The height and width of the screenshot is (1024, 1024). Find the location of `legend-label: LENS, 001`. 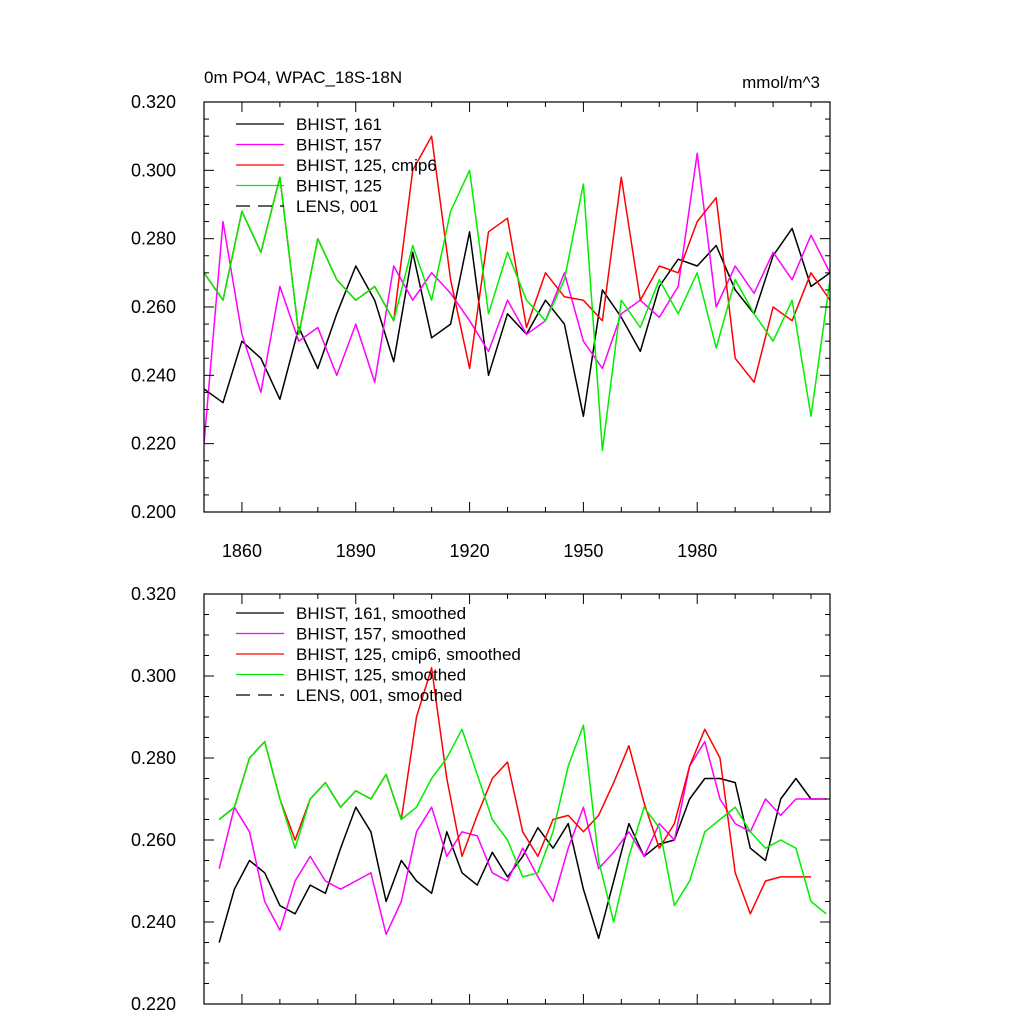

legend-label: LENS, 001 is located at coordinates (337, 206).